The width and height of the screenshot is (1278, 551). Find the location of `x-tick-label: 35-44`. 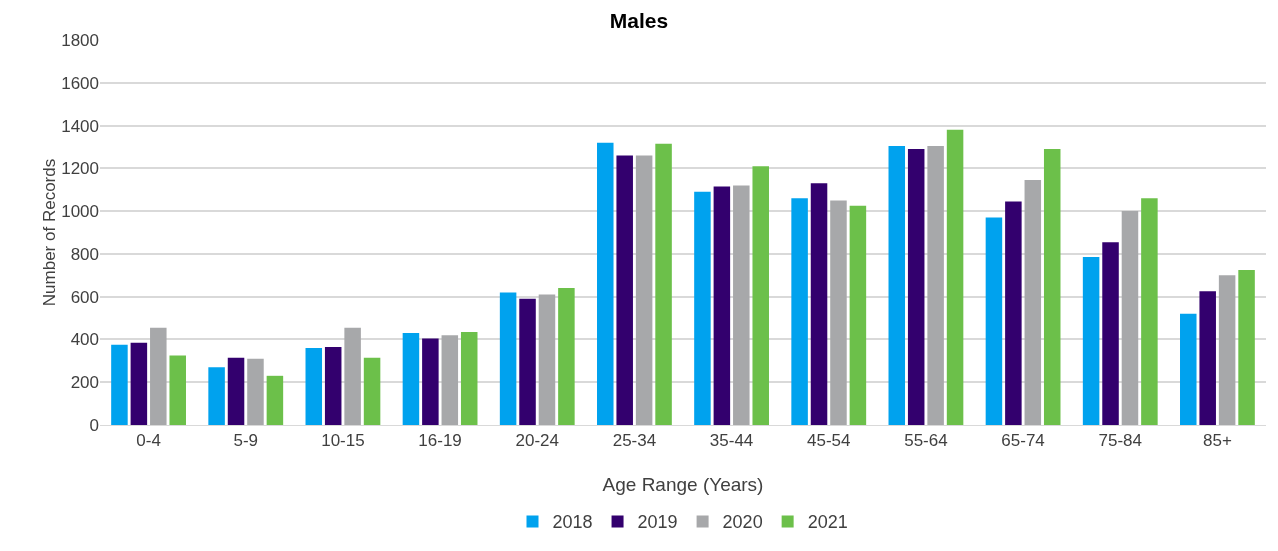

x-tick-label: 35-44 is located at coordinates (731, 441).